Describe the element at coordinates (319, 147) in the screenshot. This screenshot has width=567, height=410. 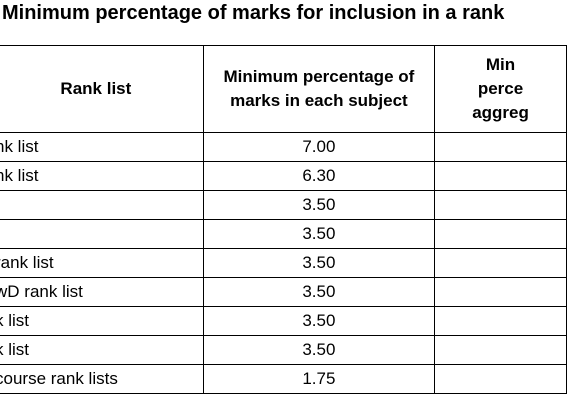
I see `min-subject-cell: 7.00` at that location.